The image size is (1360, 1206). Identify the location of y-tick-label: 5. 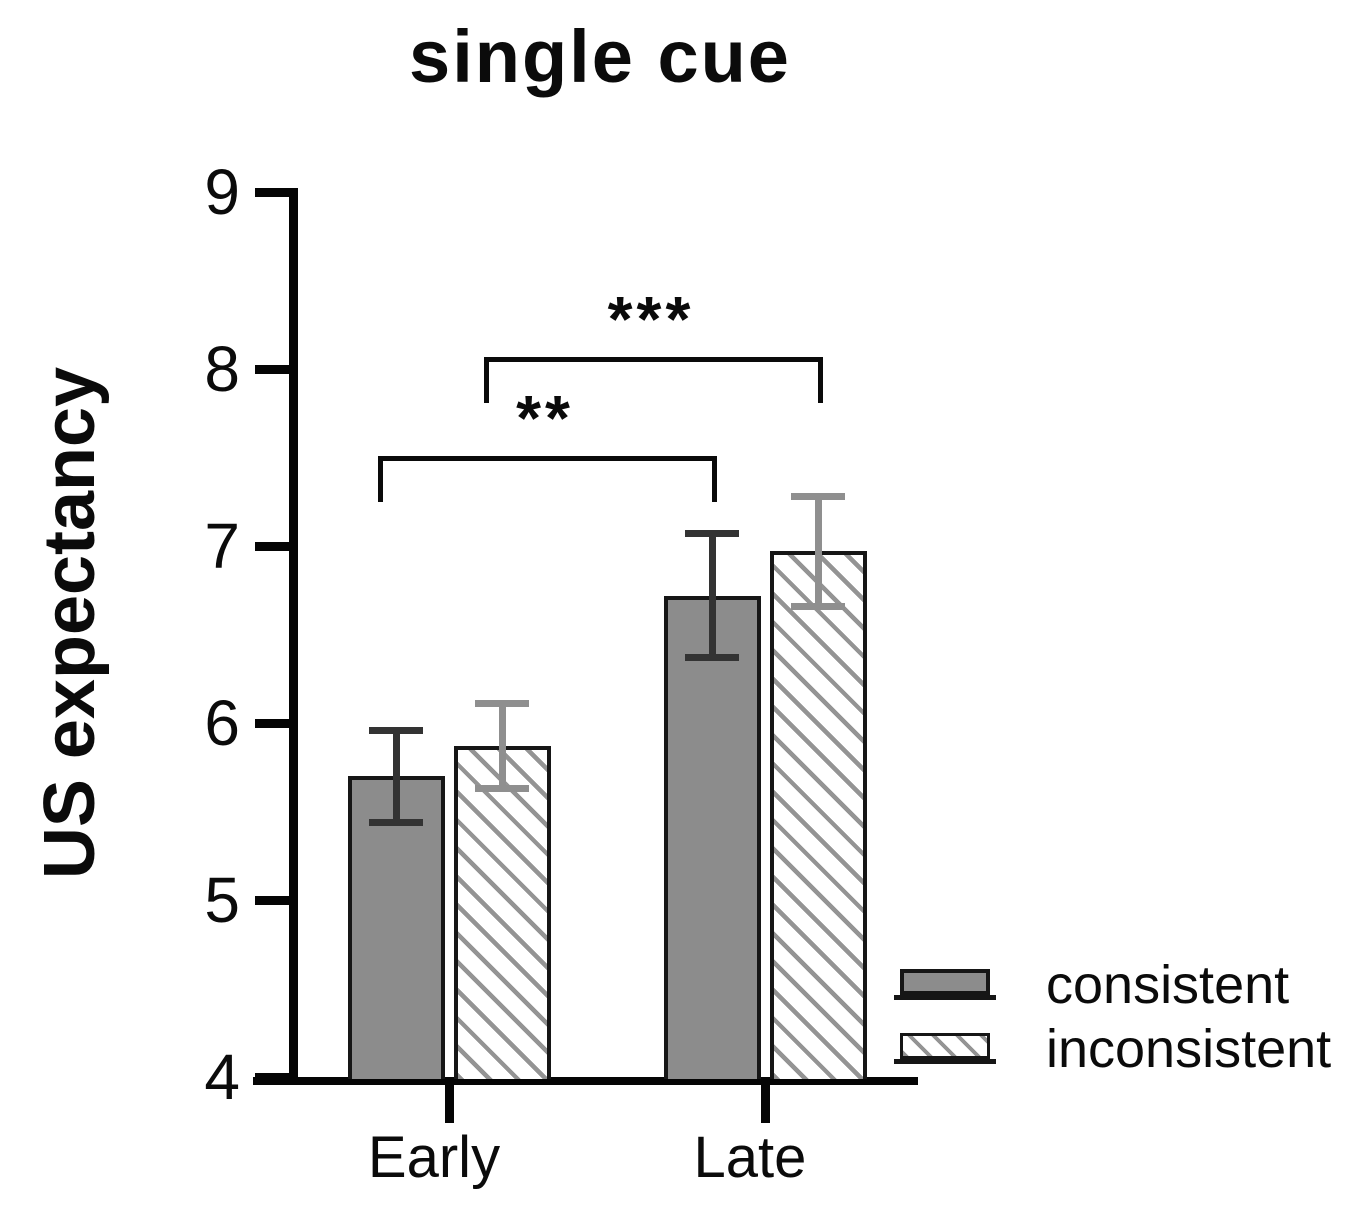
(222, 900).